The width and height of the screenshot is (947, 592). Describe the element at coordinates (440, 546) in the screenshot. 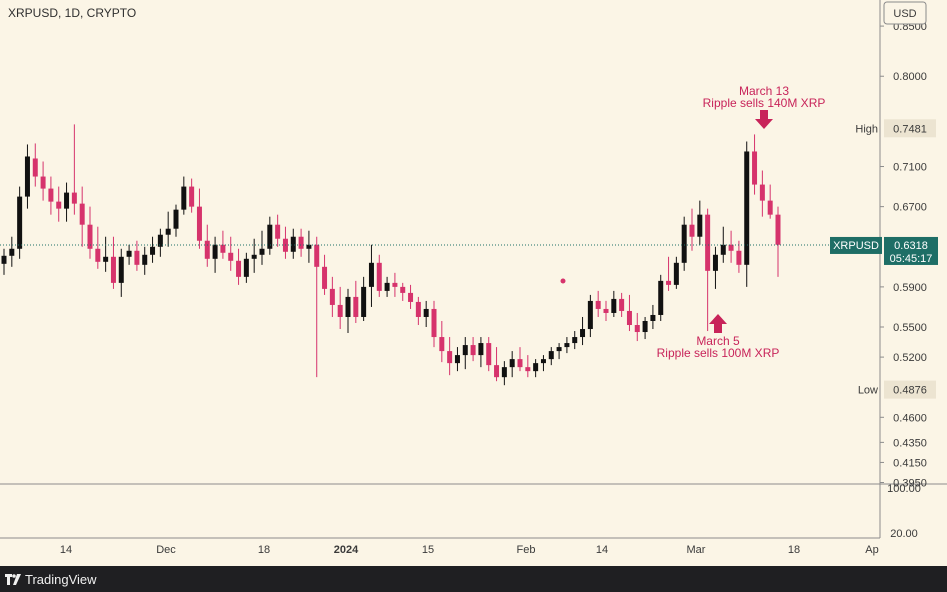

I see `time-axis: 14 Dec 18 2024 15 Feb 14 Mar 18 Ap` at that location.